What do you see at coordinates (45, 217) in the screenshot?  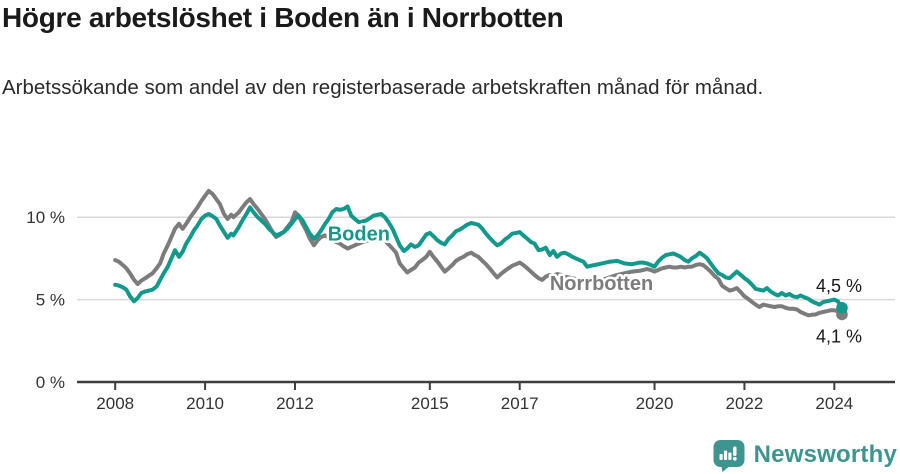 I see `y-tick-label: 10 %` at bounding box center [45, 217].